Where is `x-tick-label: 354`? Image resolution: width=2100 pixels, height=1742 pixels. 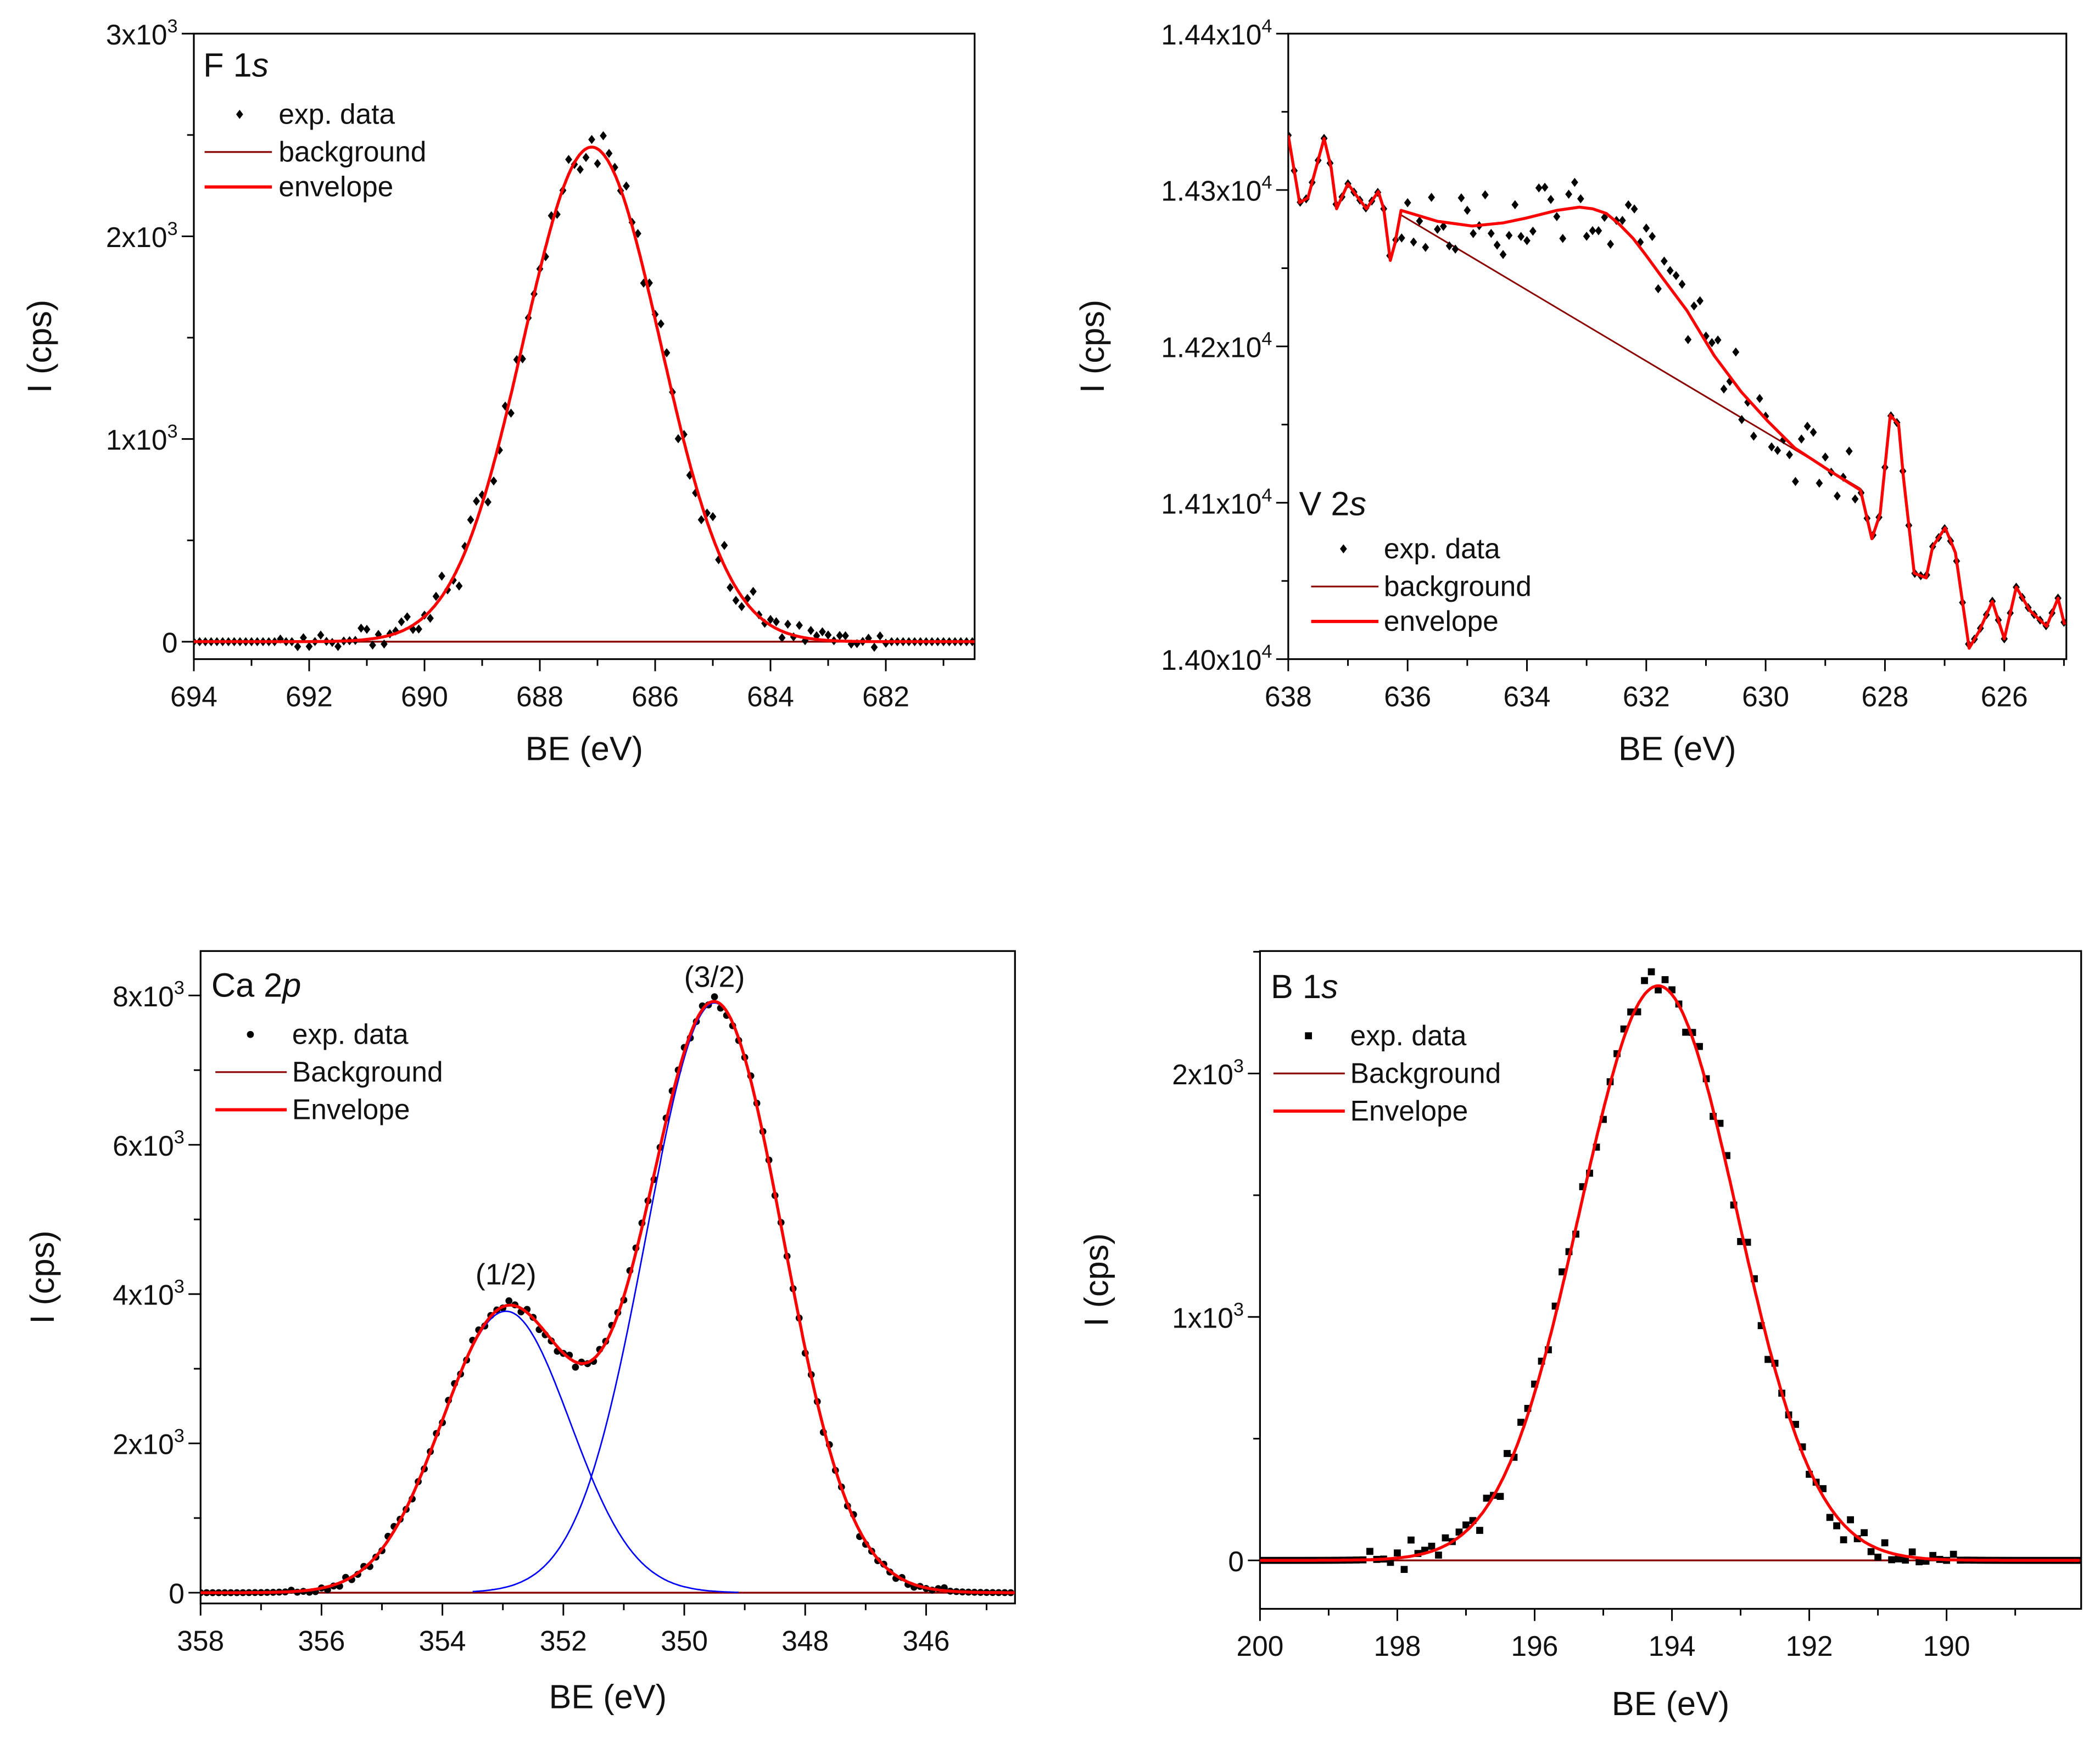
x-tick-label: 354 is located at coordinates (442, 1640).